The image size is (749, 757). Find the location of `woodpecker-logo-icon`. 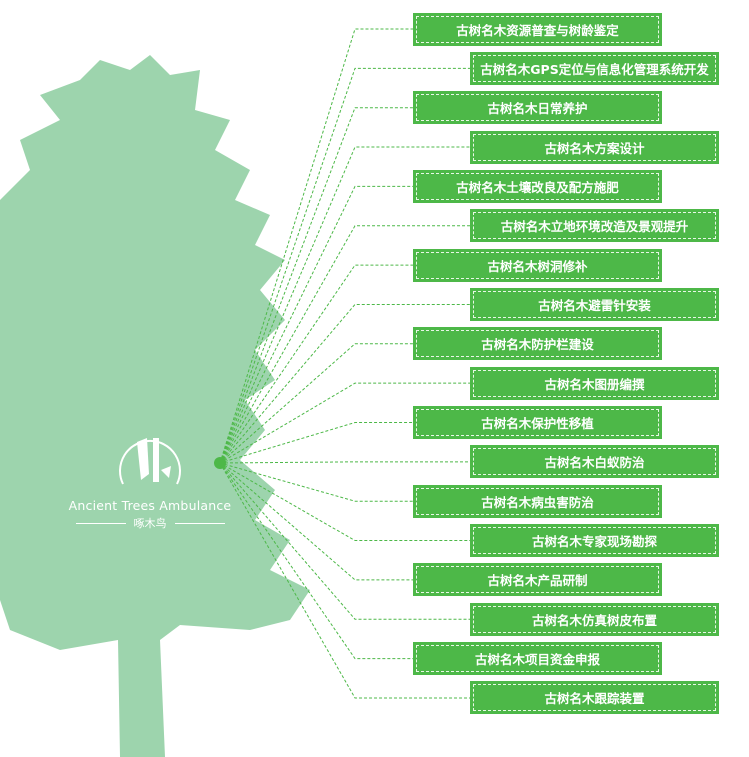

woodpecker-logo-icon is located at coordinates (150, 461).